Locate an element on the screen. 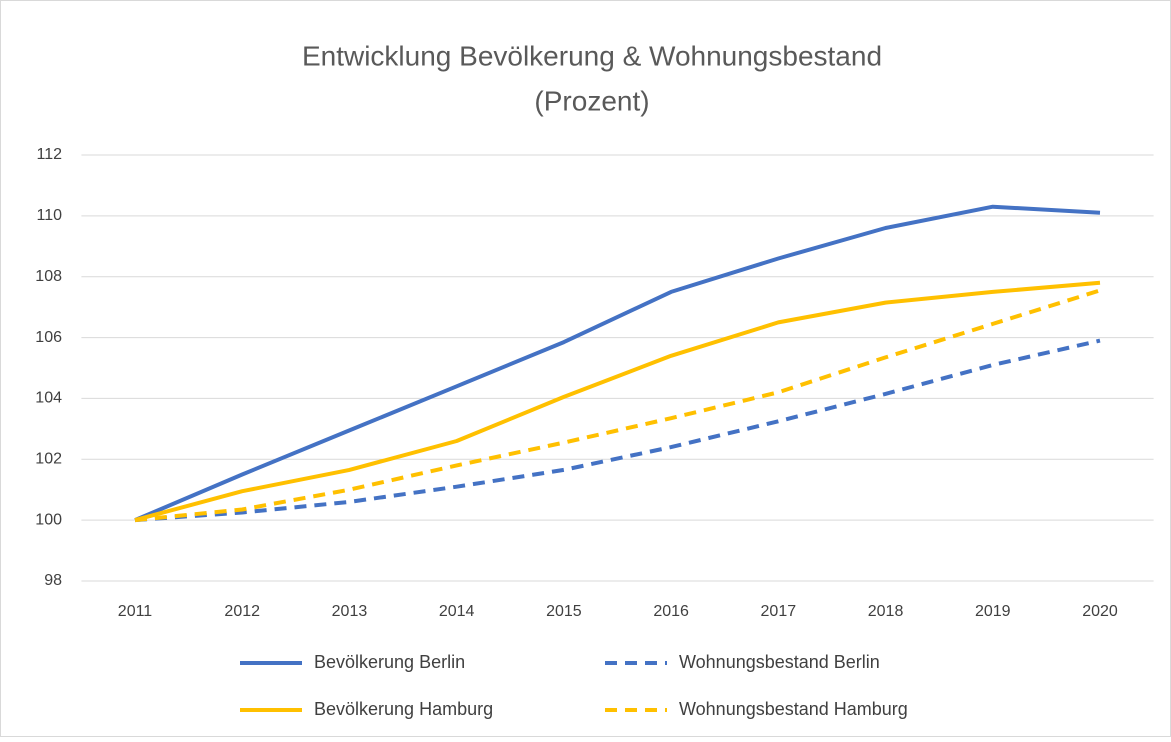 Image resolution: width=1171 pixels, height=742 pixels. y-tick-label: 106 is located at coordinates (48, 337).